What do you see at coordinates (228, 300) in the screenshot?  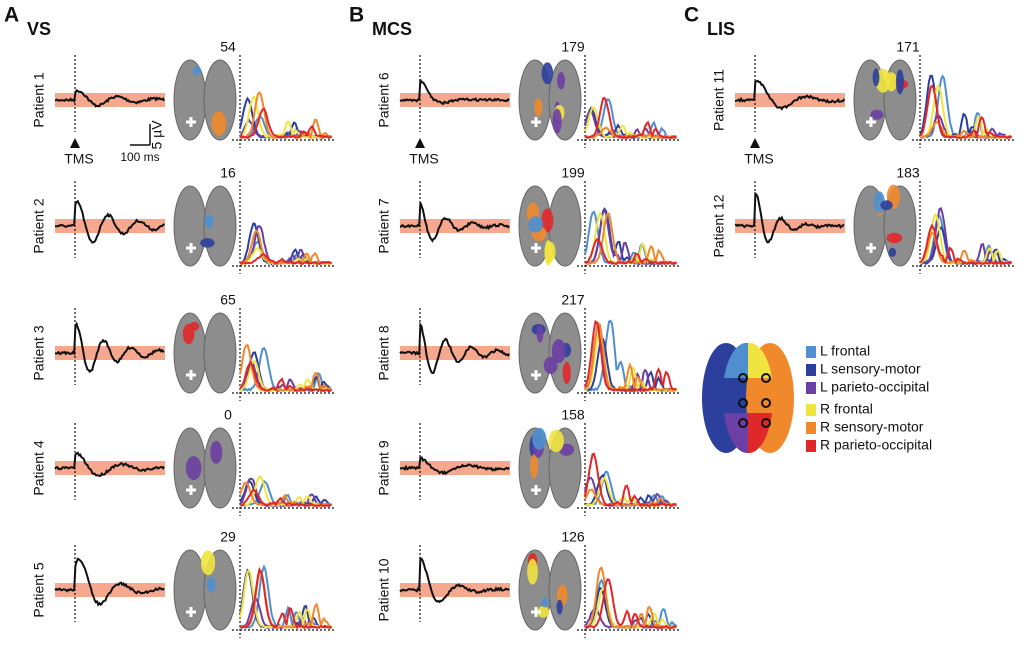 I see `count: 65` at bounding box center [228, 300].